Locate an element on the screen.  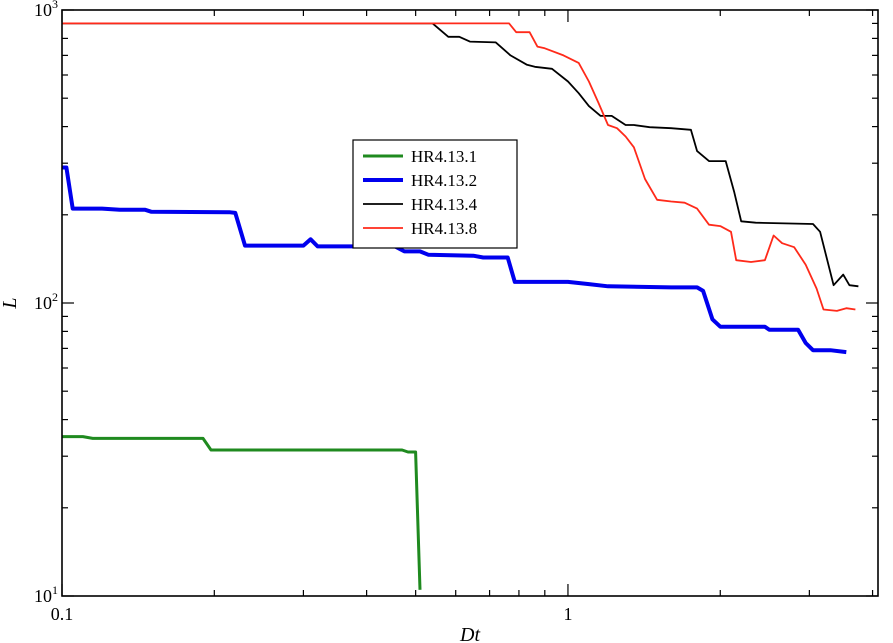
legend-label: HR4.13.1 is located at coordinates (444, 156).